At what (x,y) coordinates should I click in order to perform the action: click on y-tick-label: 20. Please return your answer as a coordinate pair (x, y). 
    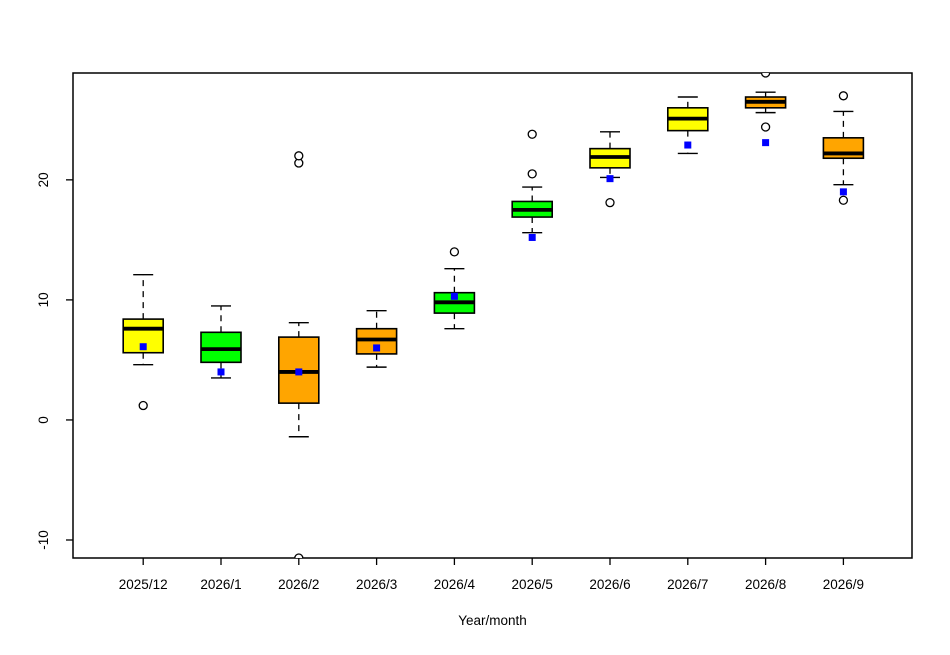
    Looking at the image, I should click on (43, 179).